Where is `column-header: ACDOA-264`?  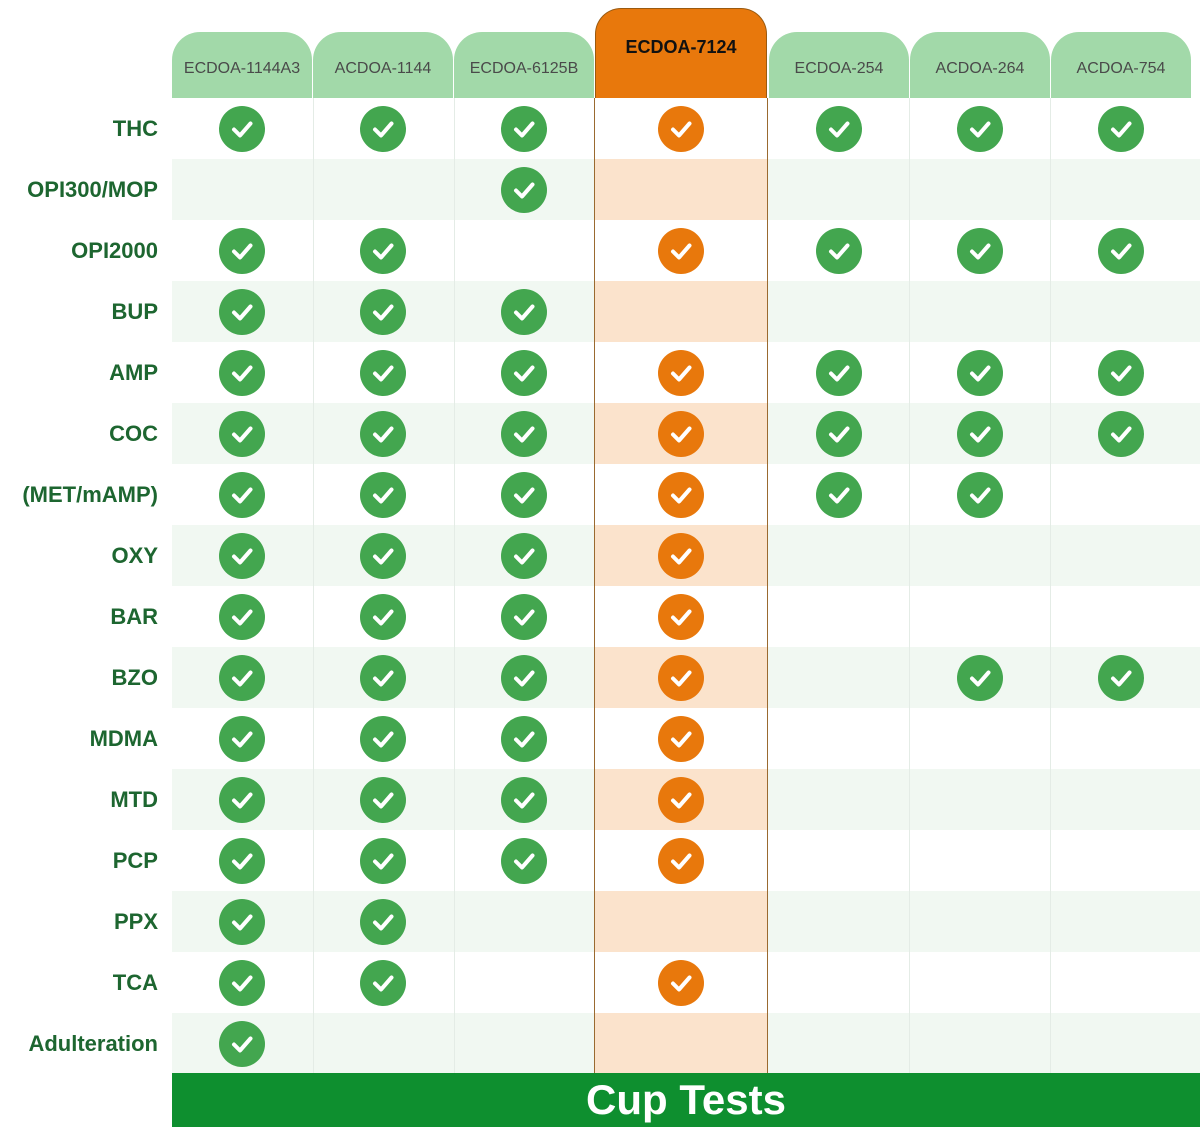
column-header: ACDOA-264 is located at coordinates (980, 65).